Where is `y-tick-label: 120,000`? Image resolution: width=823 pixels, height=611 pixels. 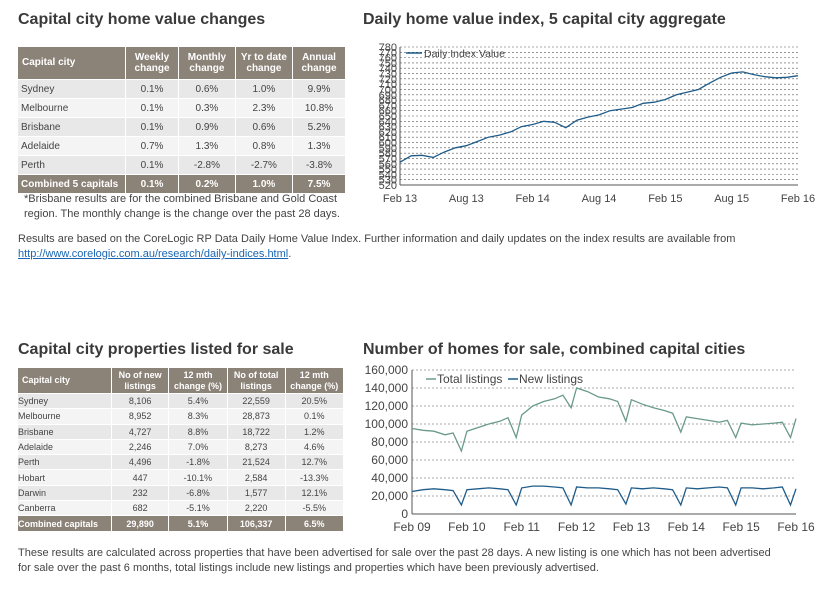
y-tick-label: 120,000 is located at coordinates (387, 406).